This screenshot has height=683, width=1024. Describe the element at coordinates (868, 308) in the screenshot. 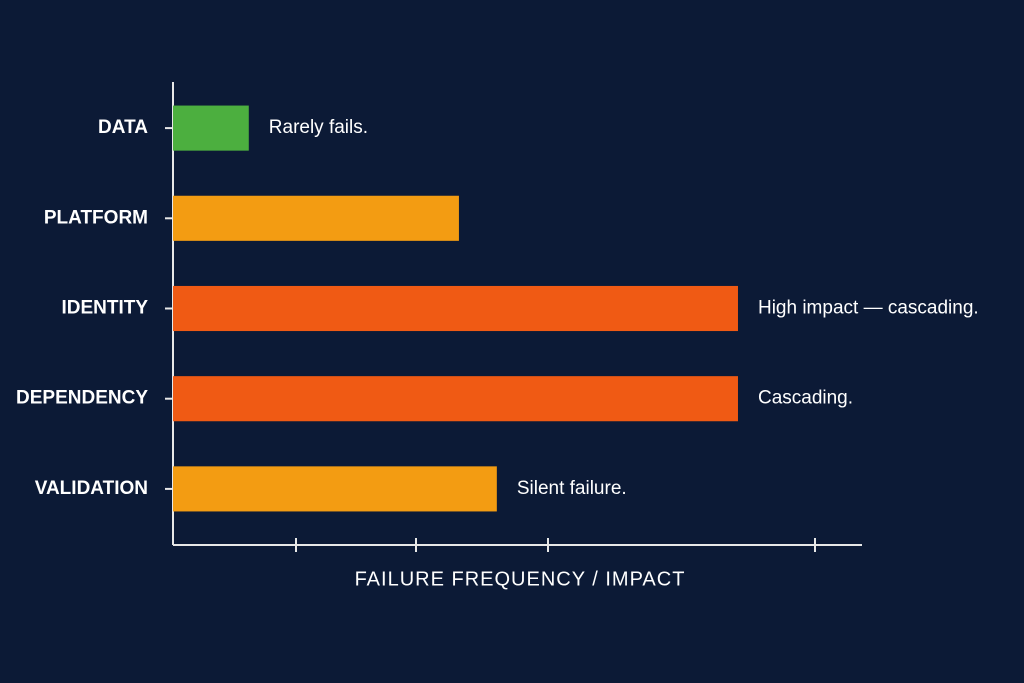

I see `annotation: High impact — cascading.` at that location.